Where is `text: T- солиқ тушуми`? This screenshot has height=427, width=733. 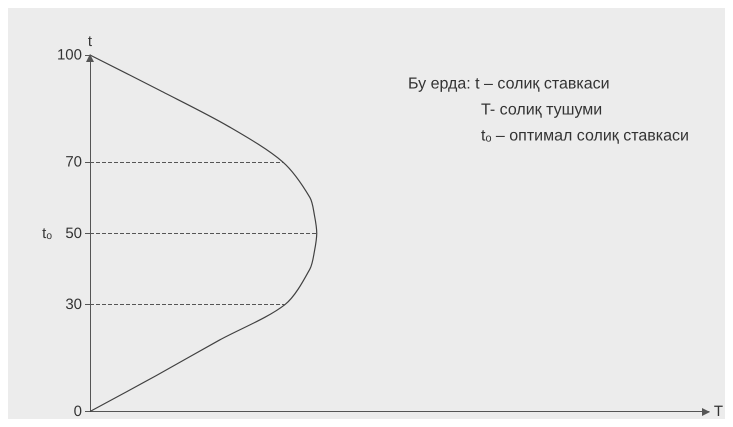
text: T- солиқ тушуми is located at coordinates (541, 110).